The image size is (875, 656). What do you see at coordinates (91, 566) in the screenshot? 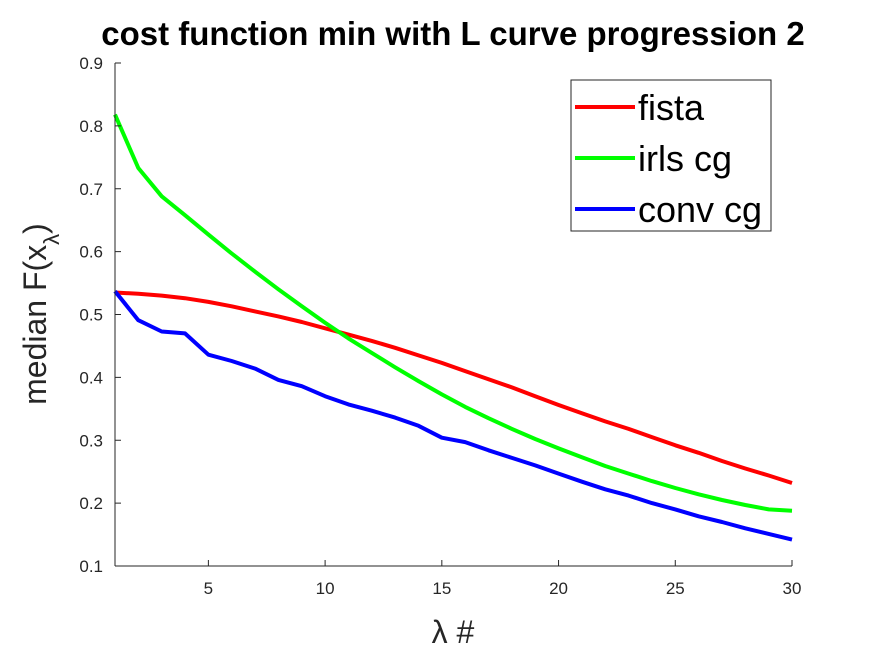
I see `y-tick-label: 0.1` at bounding box center [91, 566].